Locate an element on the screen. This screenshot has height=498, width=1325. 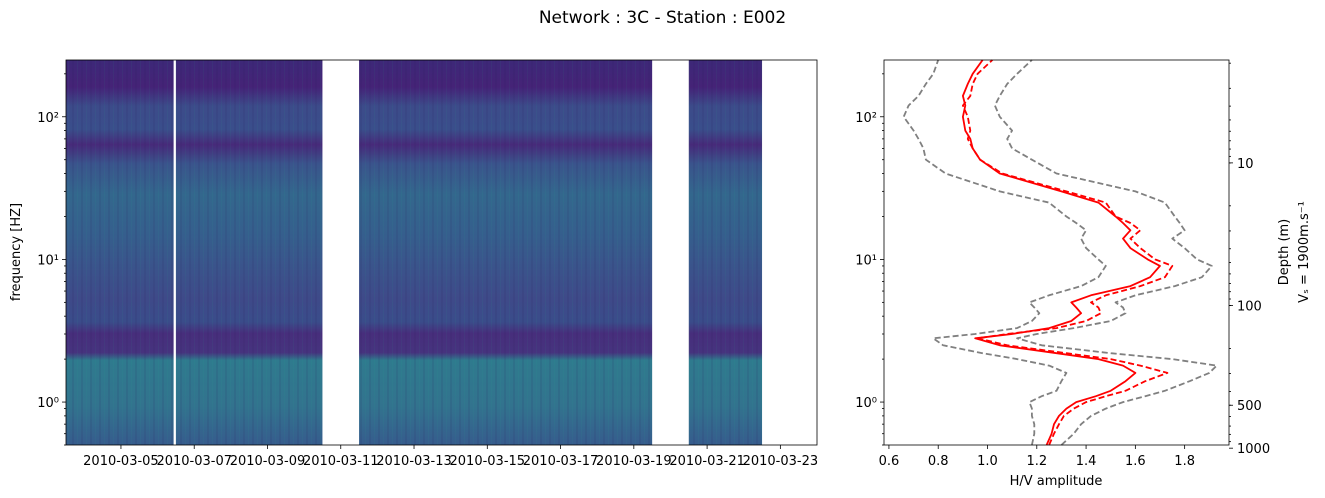
hv-xlabel: H/V amplitude is located at coordinates (1056, 481).